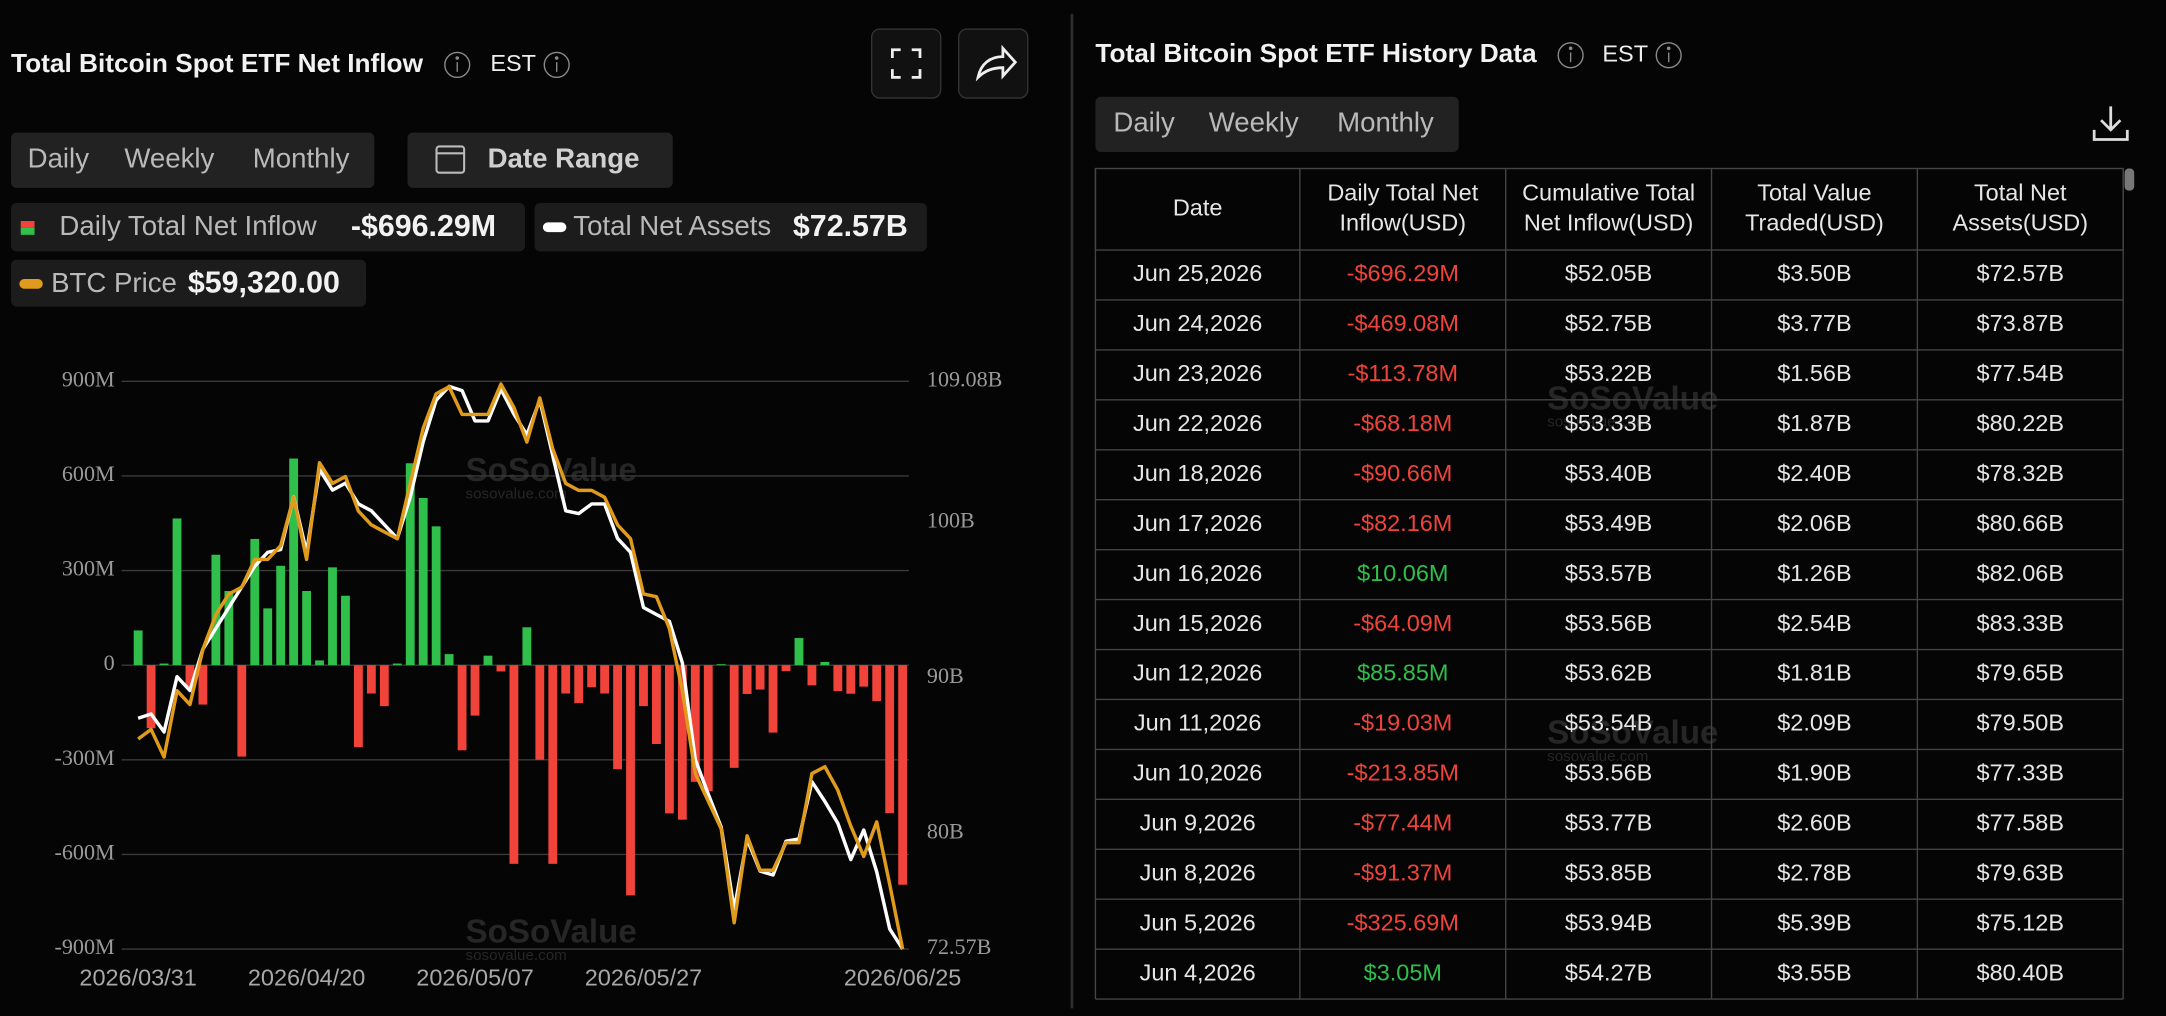 This screenshot has width=2166, height=1016. I want to click on y-tick-label: 600M, so click(88, 473).